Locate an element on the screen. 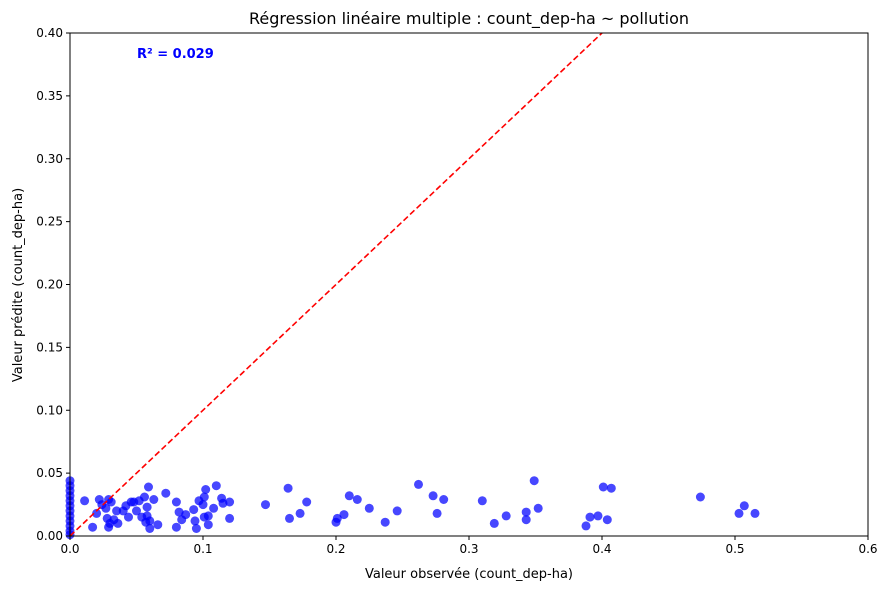 Image resolution: width=889 pixels, height=594 pixels. y-tick-label: 0.00 is located at coordinates (49, 536).